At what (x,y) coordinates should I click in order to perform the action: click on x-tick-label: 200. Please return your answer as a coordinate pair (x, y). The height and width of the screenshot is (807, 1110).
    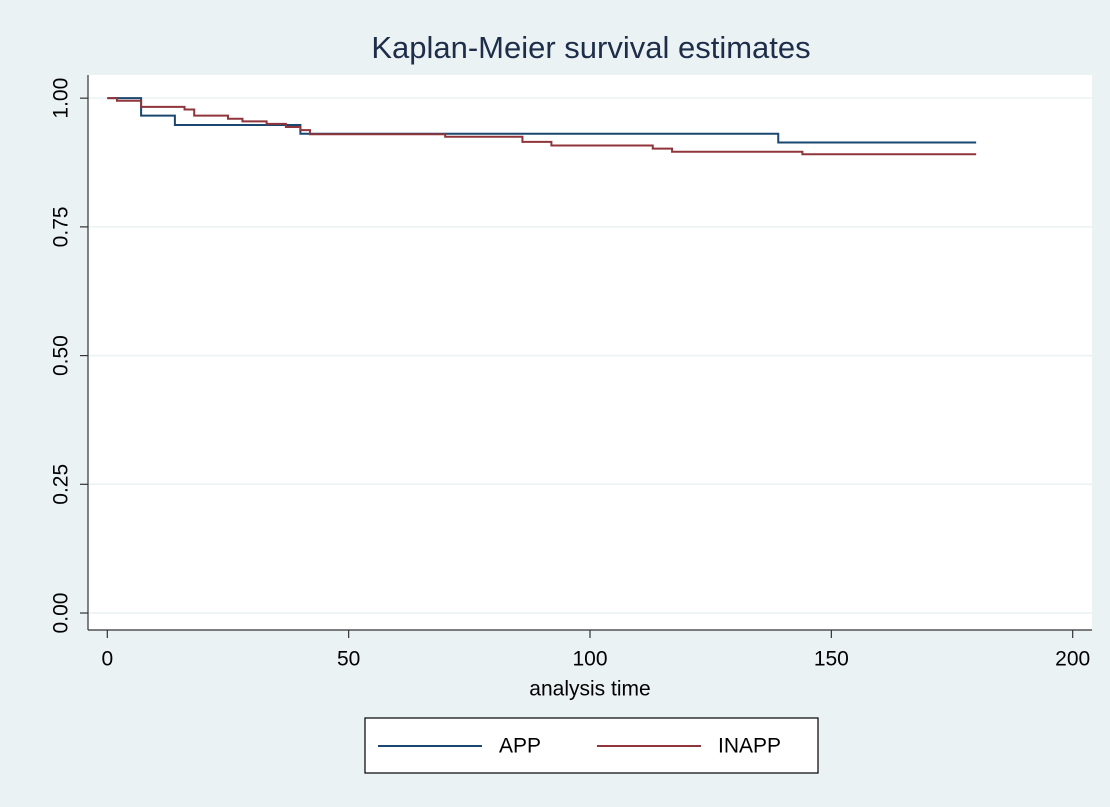
    Looking at the image, I should click on (1072, 659).